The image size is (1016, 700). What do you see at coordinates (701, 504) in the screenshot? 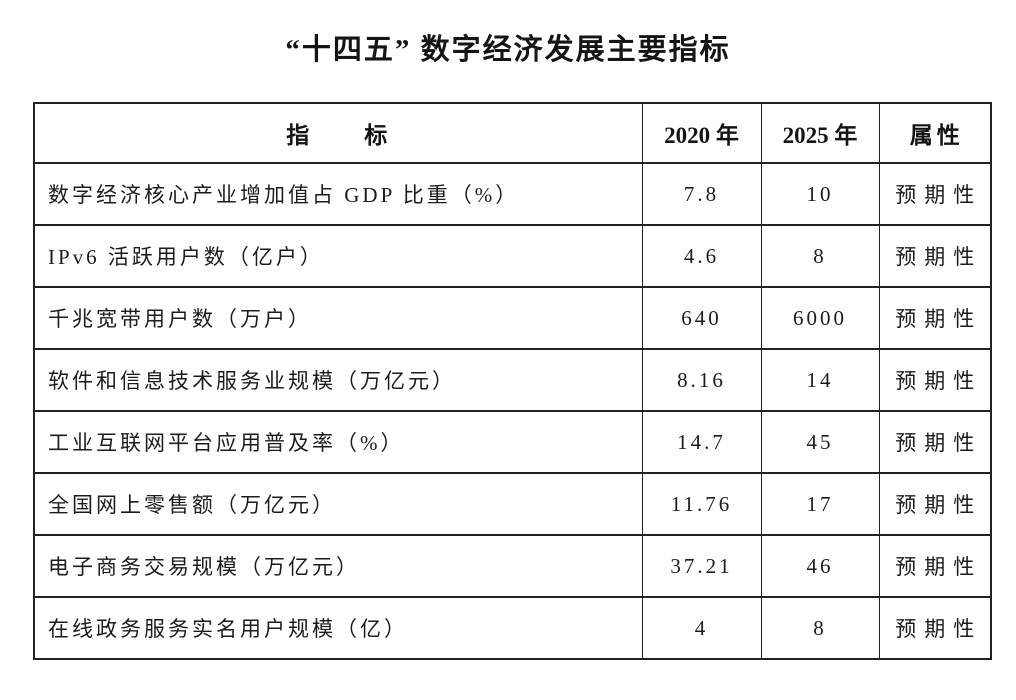
I see `cell-2020-value: 11.76` at bounding box center [701, 504].